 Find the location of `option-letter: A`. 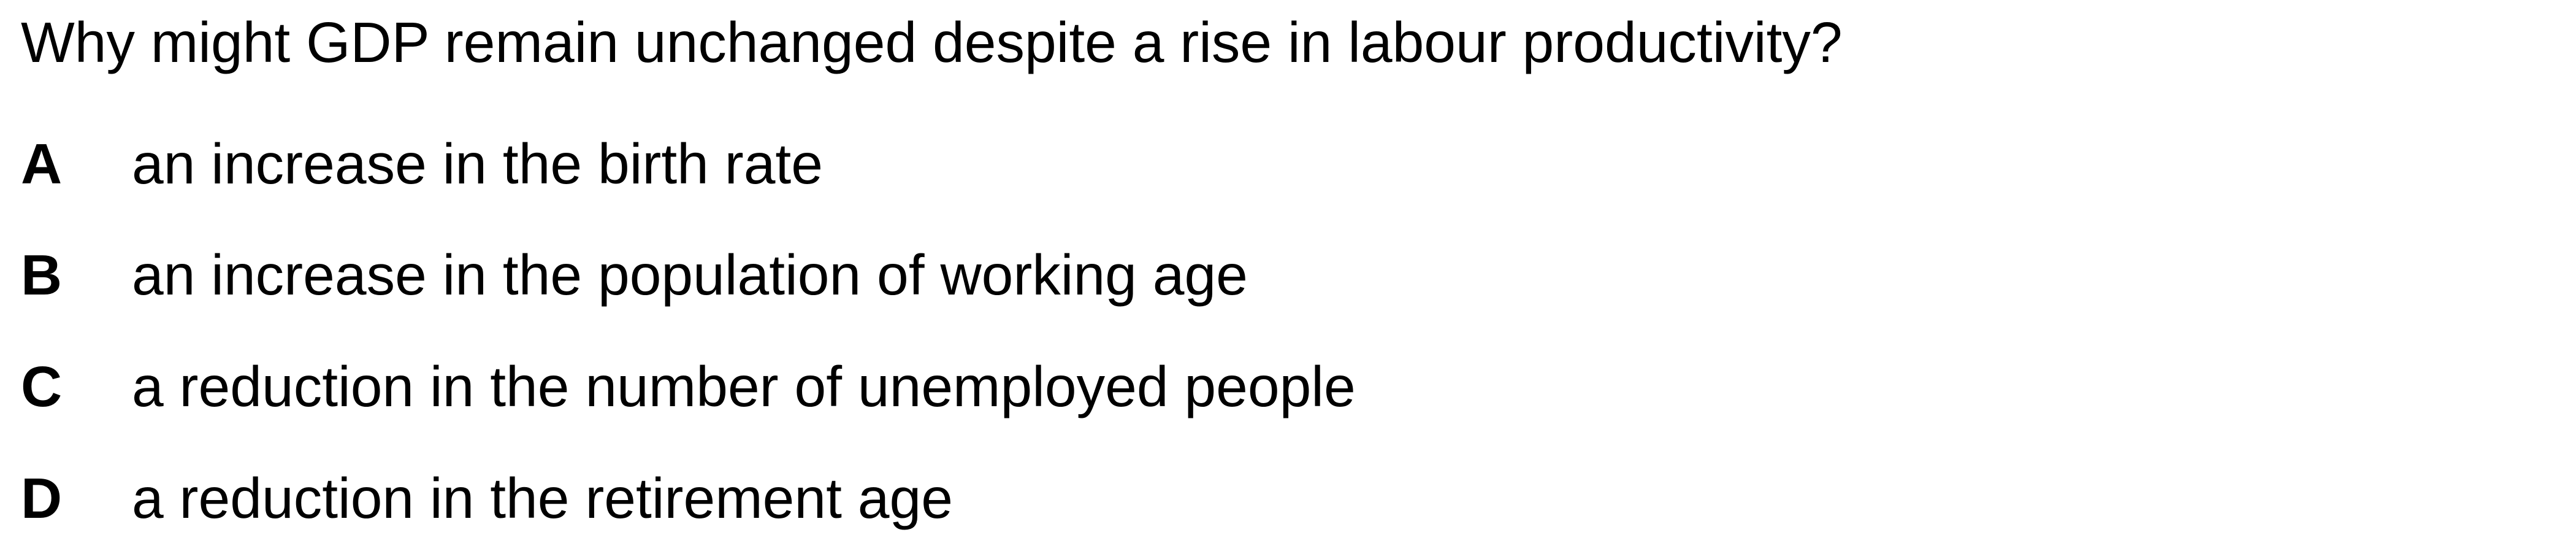

option-letter: A is located at coordinates (42, 164).